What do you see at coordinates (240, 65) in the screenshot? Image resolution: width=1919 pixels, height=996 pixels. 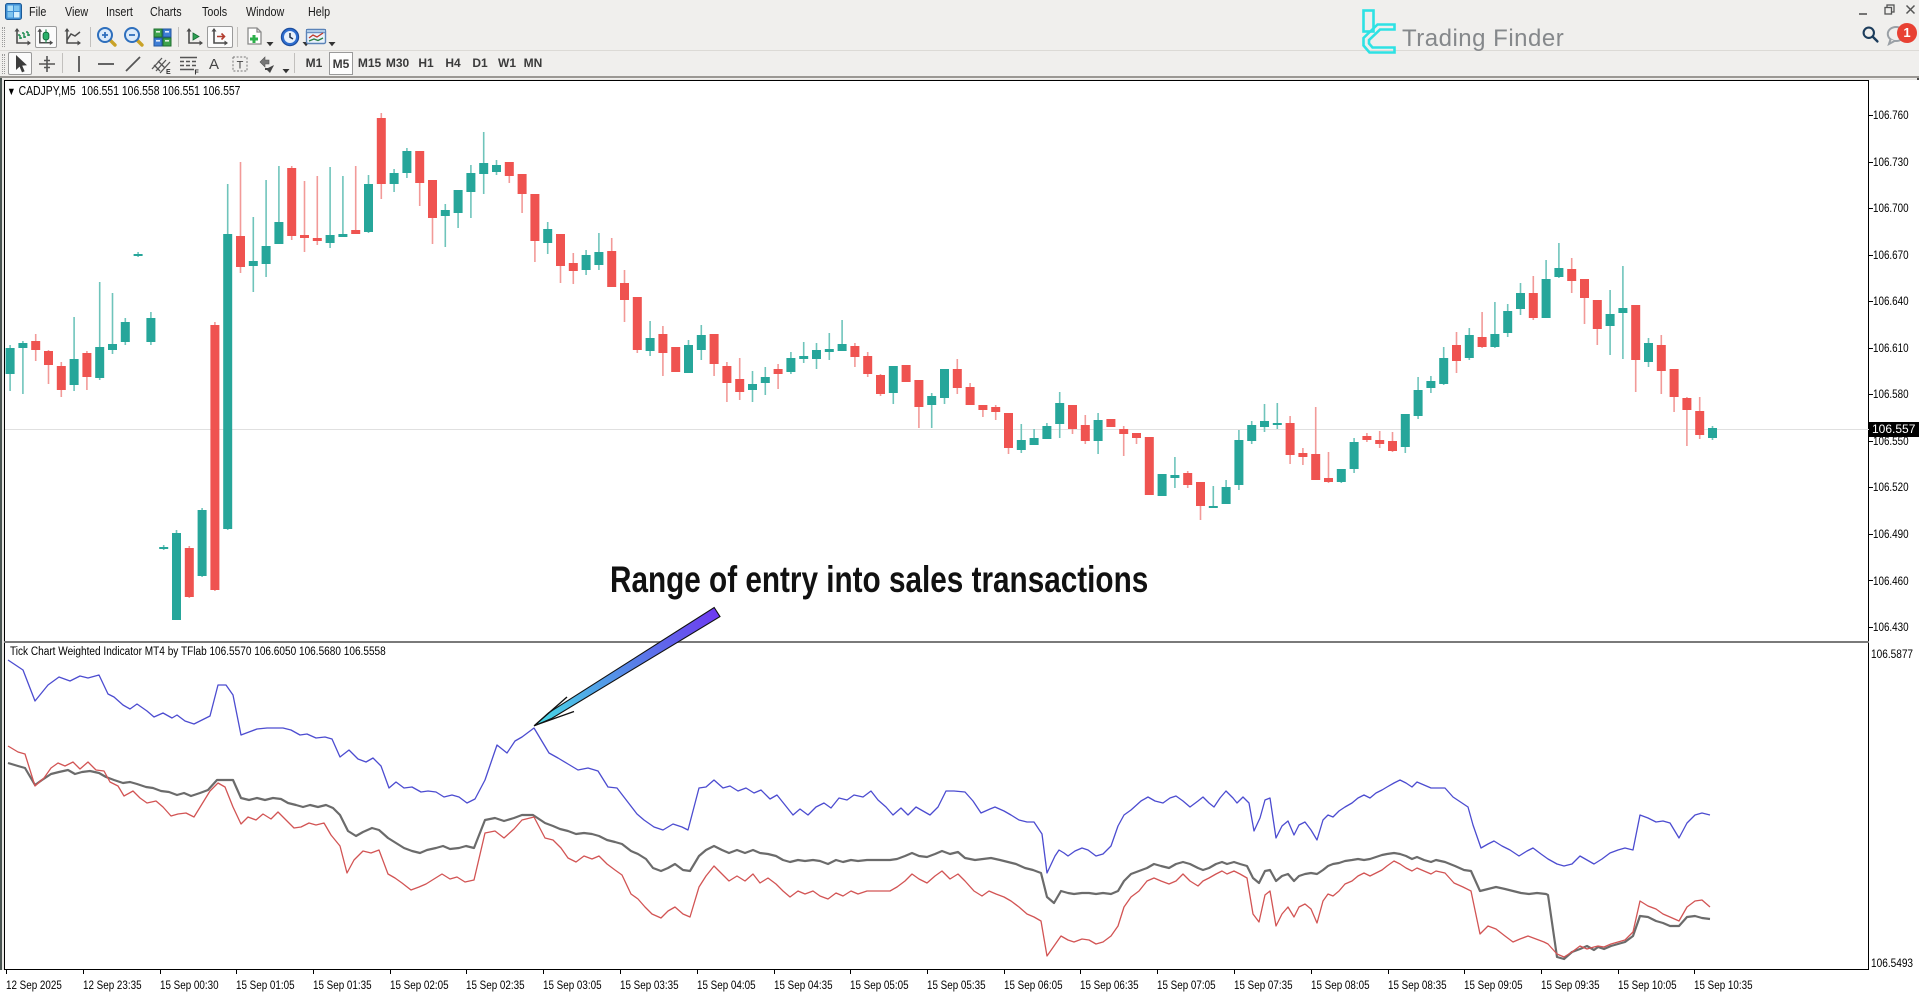 I see `svg-text: T` at bounding box center [240, 65].